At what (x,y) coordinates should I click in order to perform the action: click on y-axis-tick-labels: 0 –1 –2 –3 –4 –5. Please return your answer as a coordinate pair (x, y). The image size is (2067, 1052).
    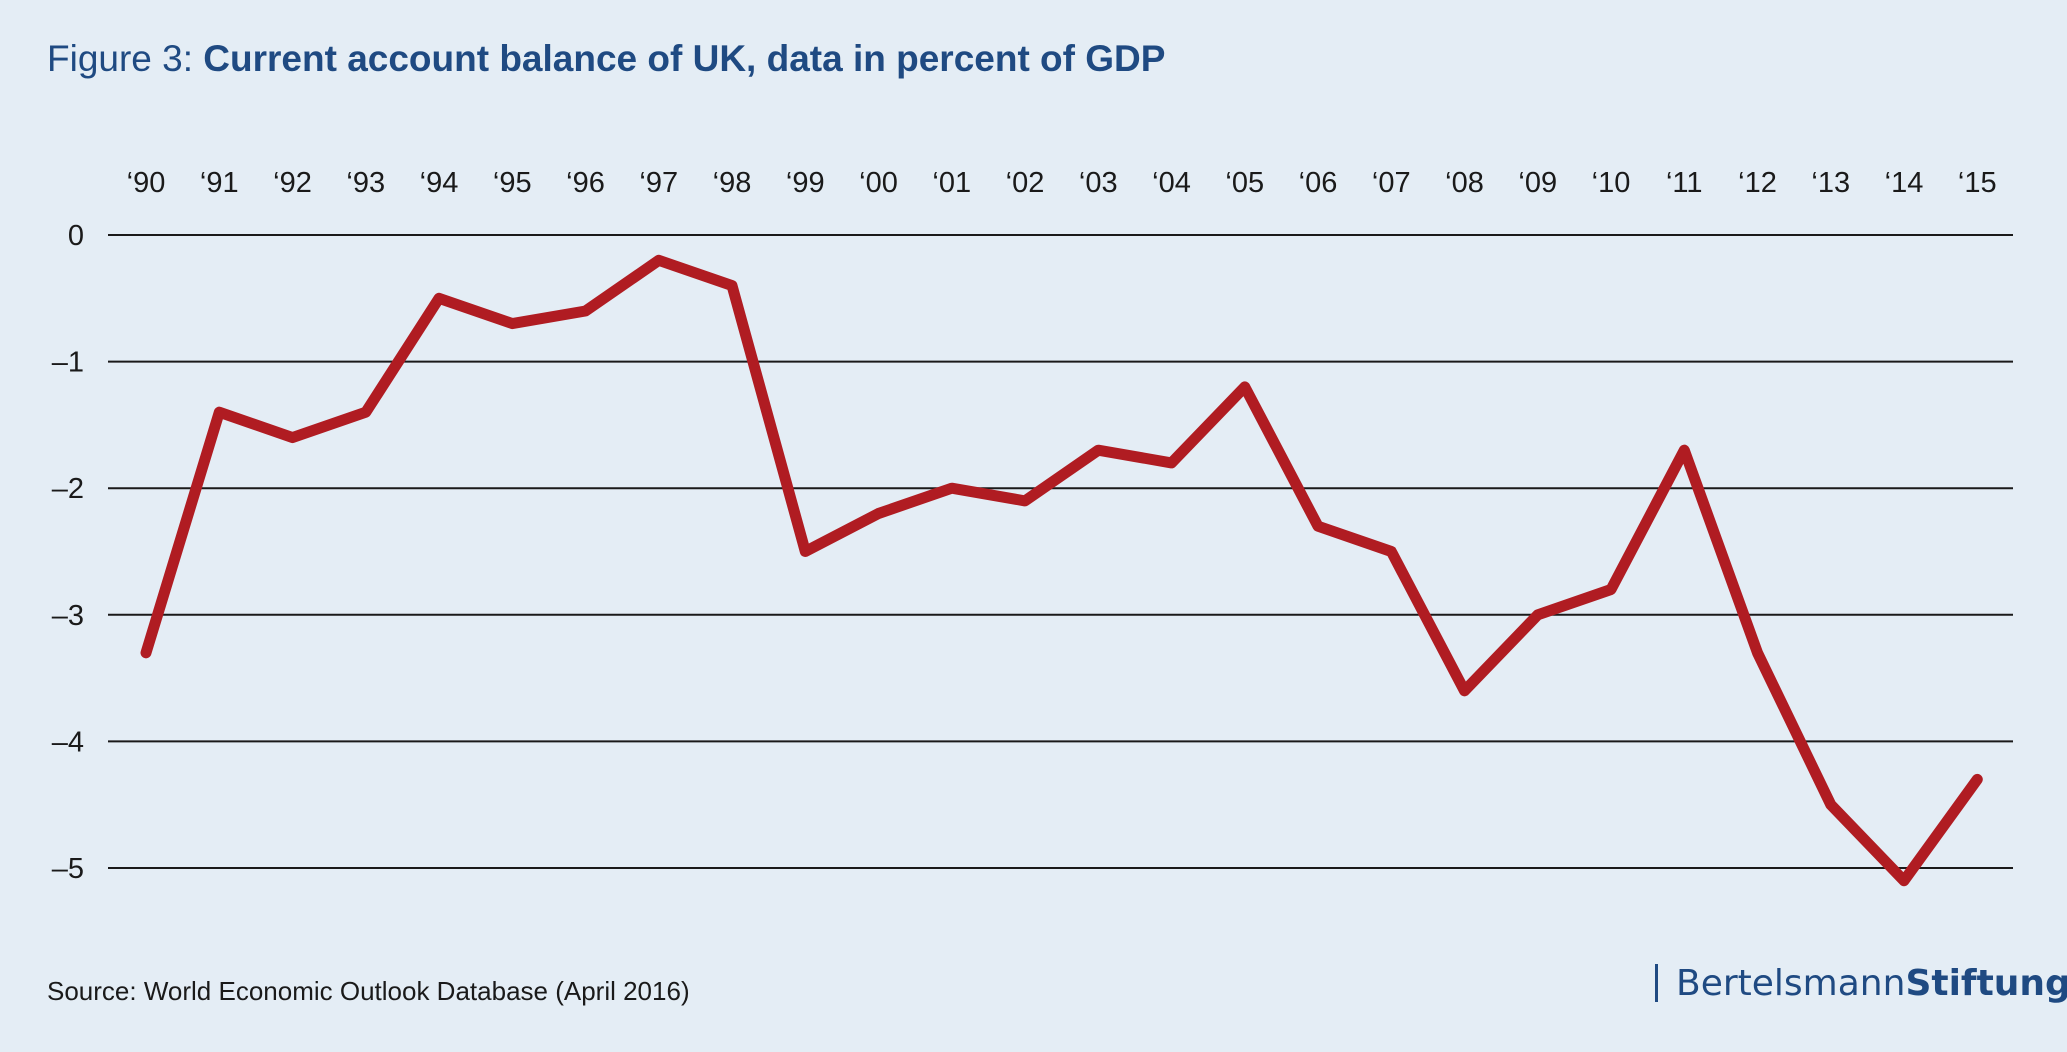
    Looking at the image, I should click on (68, 552).